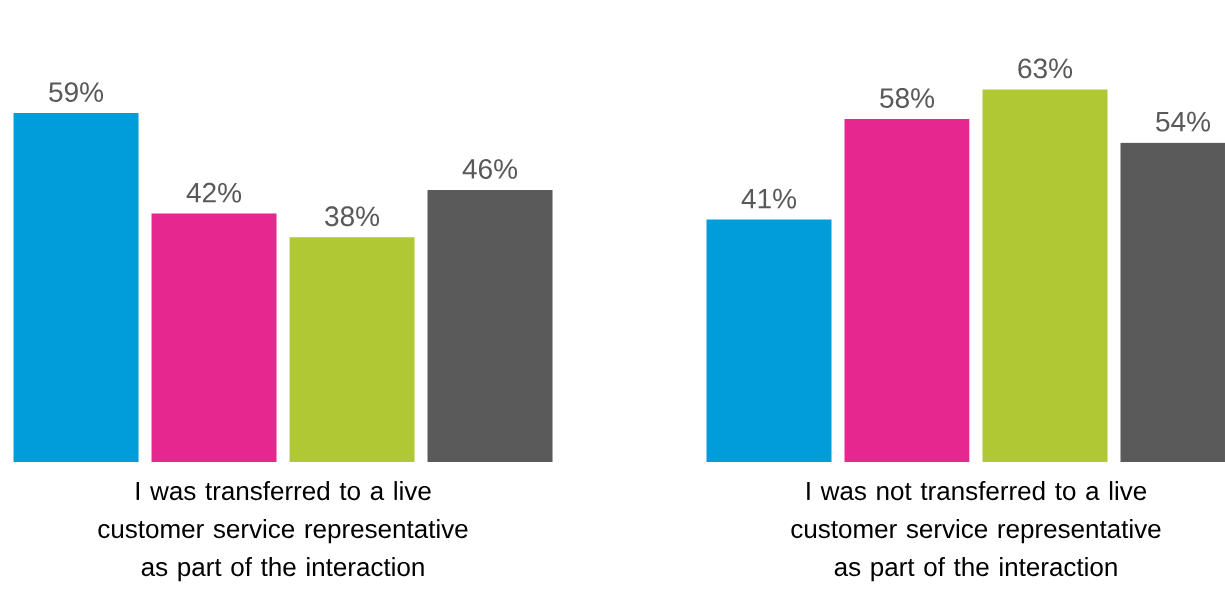 The width and height of the screenshot is (1225, 615). I want to click on data-label: 58%, so click(907, 98).